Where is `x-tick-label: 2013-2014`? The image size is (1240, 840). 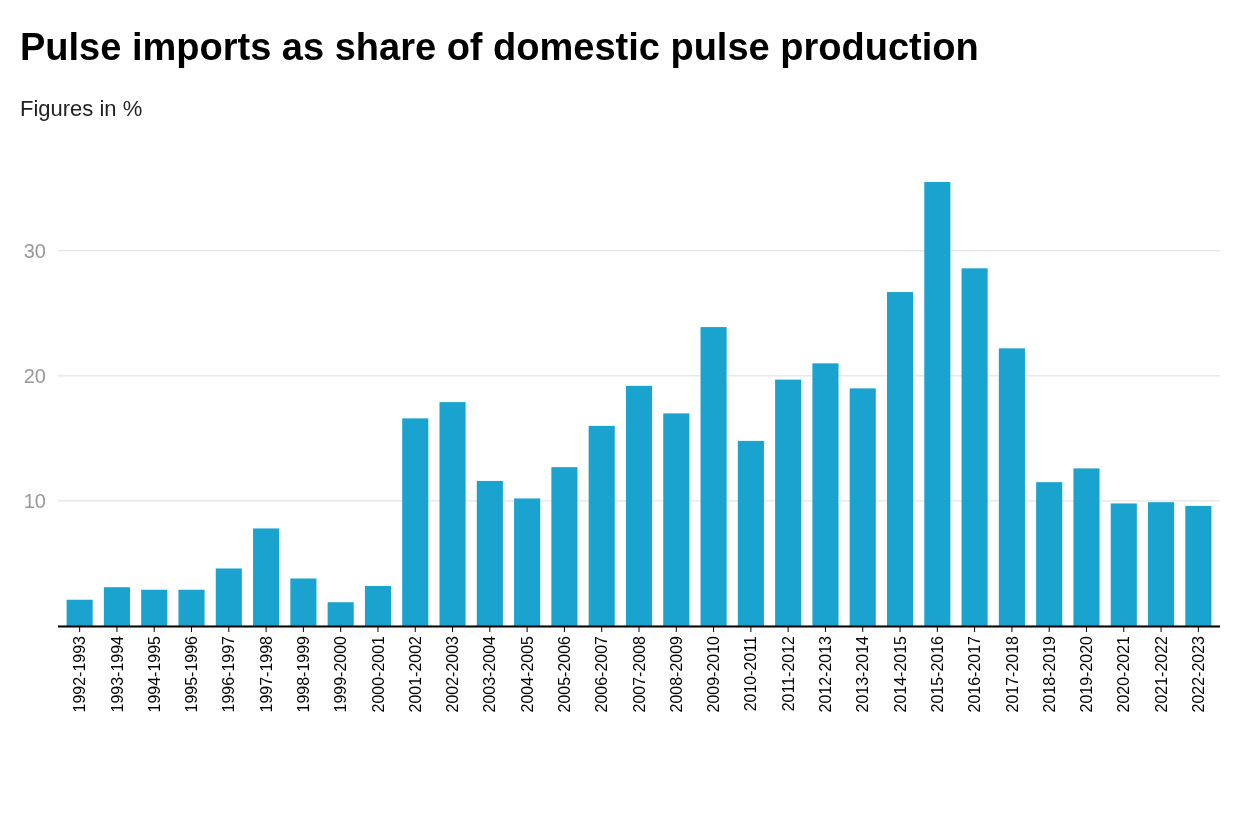 x-tick-label: 2013-2014 is located at coordinates (863, 674).